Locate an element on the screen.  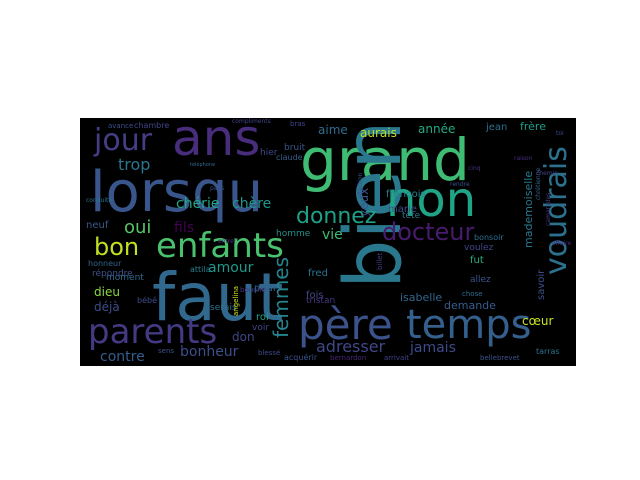
word-24: bonheur is located at coordinates (209, 352).